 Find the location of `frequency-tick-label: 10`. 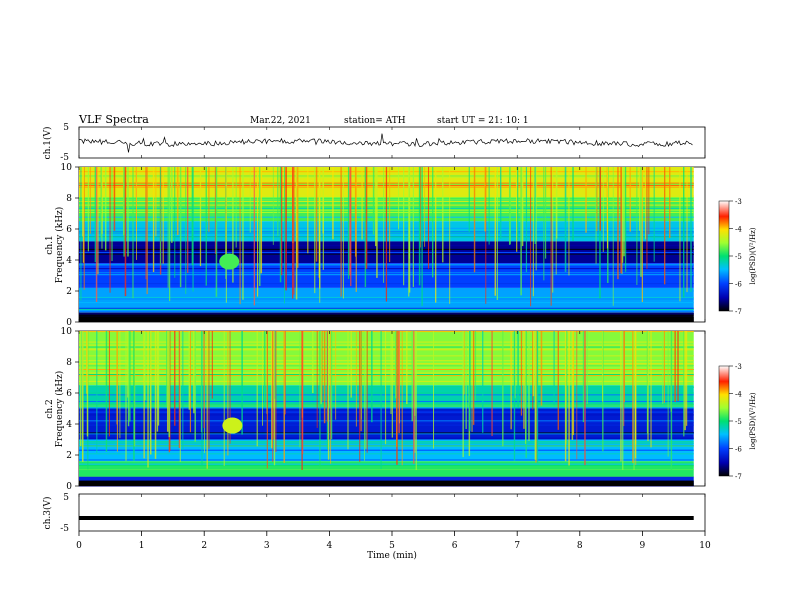

frequency-tick-label: 10 is located at coordinates (67, 332).